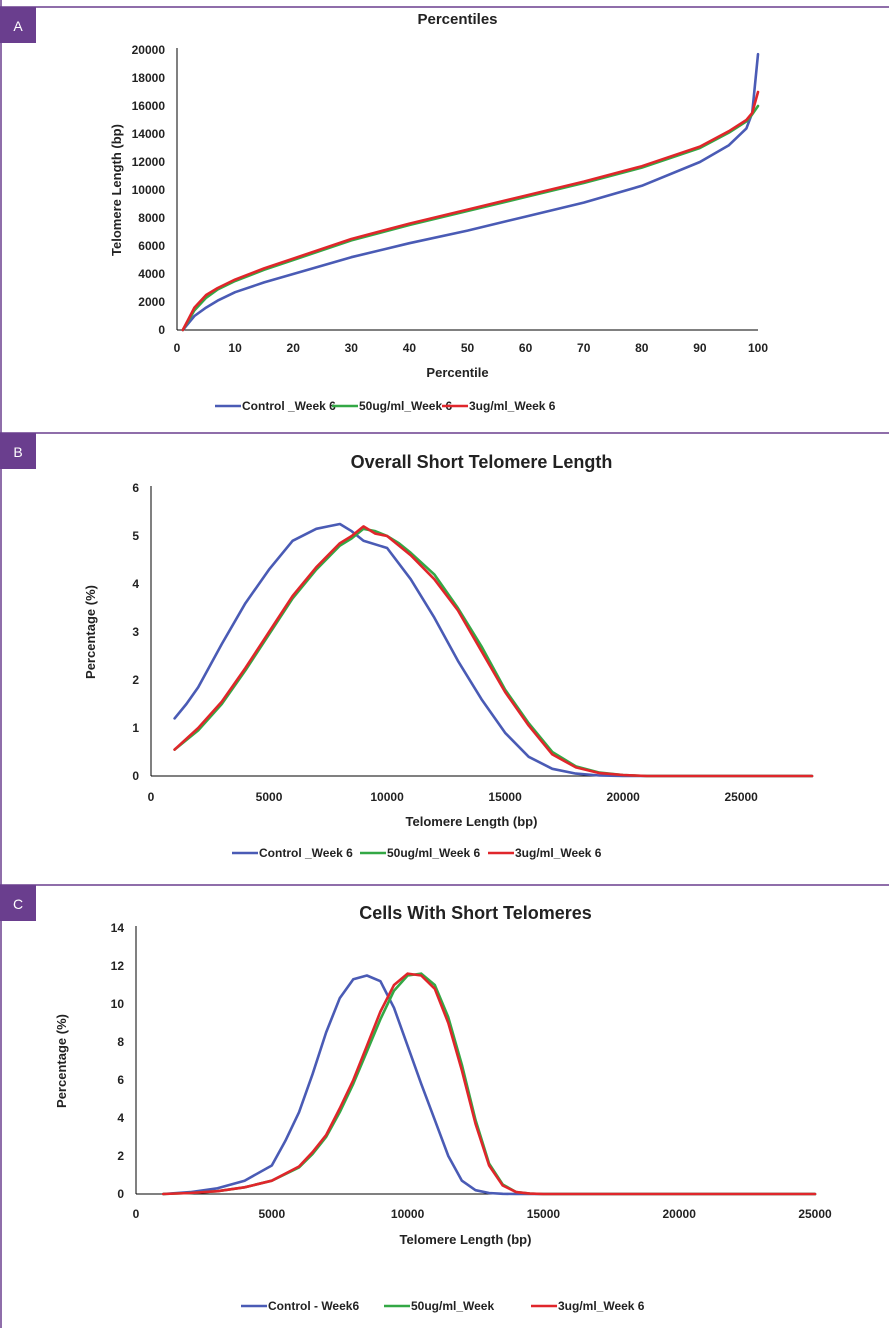 The height and width of the screenshot is (1328, 889). I want to click on x-tick-label: 70, so click(584, 348).